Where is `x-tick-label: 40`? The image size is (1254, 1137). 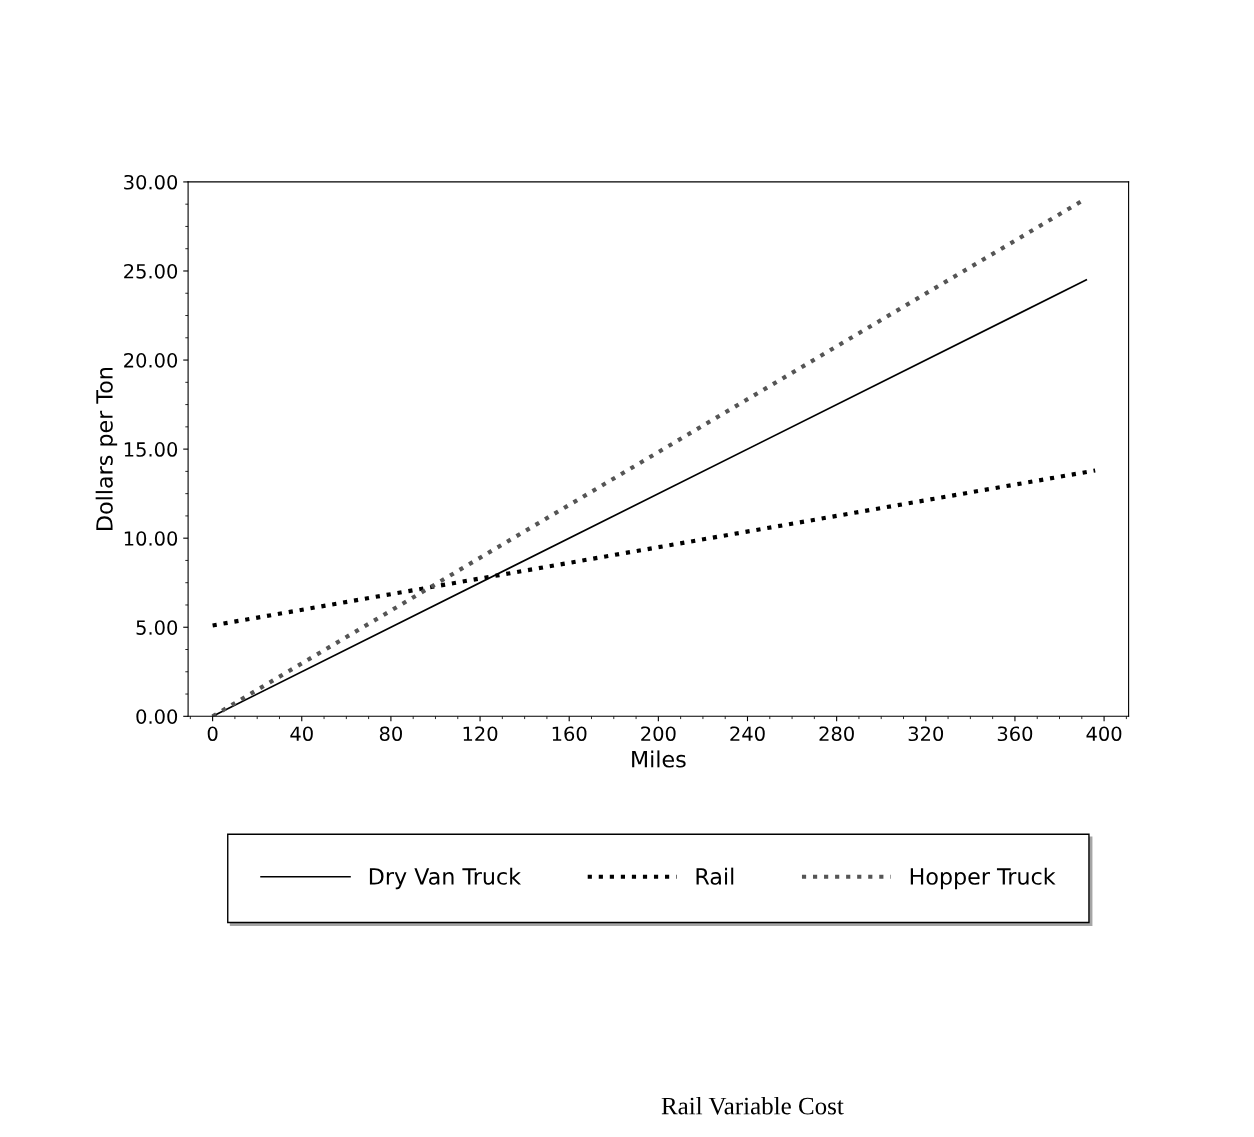
x-tick-label: 40 is located at coordinates (301, 734).